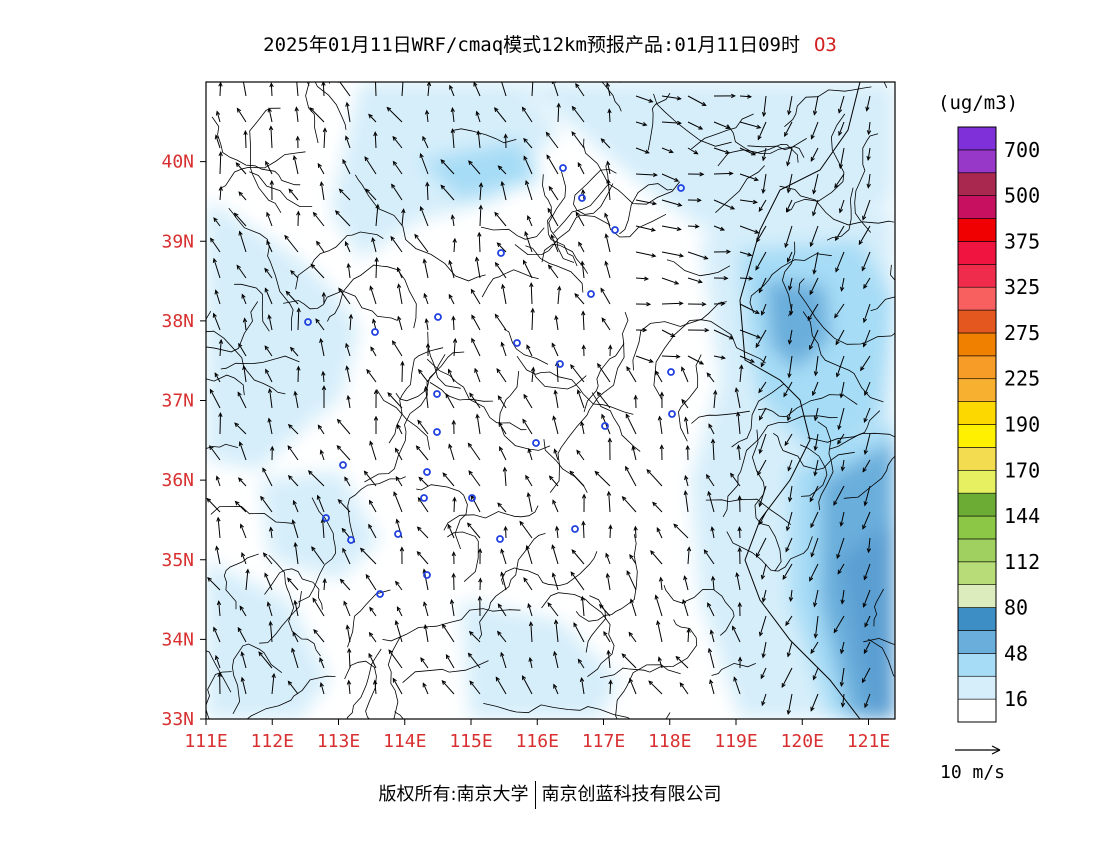 The width and height of the screenshot is (1100, 850). What do you see at coordinates (735, 741) in the screenshot?
I see `lon-tick-label: 119E` at bounding box center [735, 741].